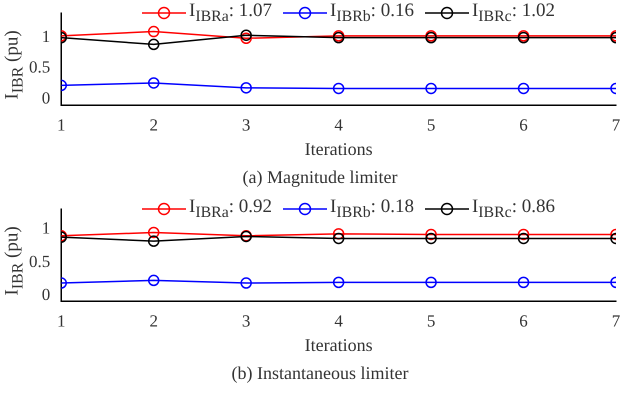 The height and width of the screenshot is (403, 636). Describe the element at coordinates (320, 177) in the screenshot. I see `text: (a) Magnitude limiter` at that location.